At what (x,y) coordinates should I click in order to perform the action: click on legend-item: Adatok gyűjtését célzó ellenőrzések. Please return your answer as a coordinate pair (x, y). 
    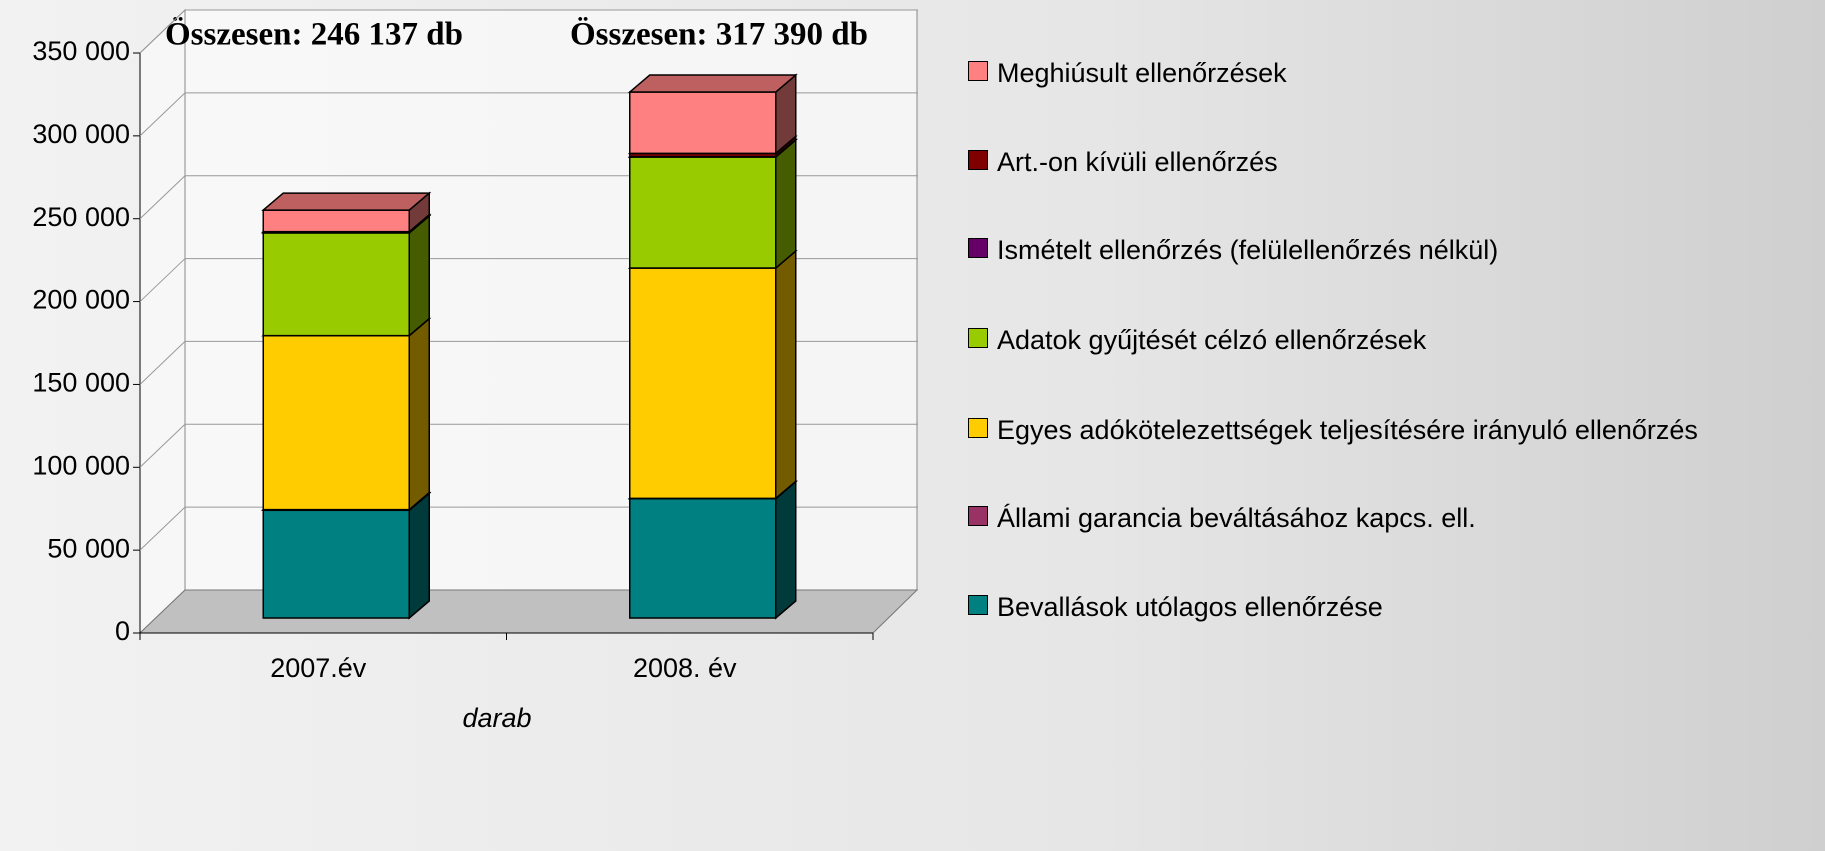
    Looking at the image, I should click on (1393, 340).